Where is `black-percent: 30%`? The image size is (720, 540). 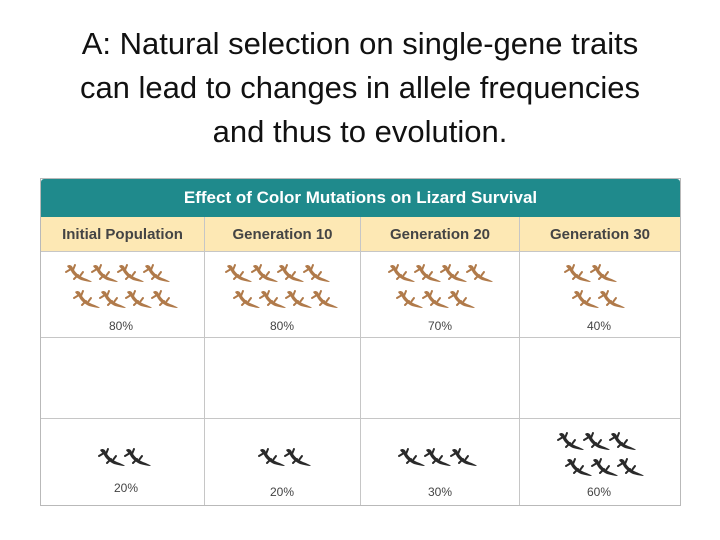
black-percent: 30% is located at coordinates (440, 492).